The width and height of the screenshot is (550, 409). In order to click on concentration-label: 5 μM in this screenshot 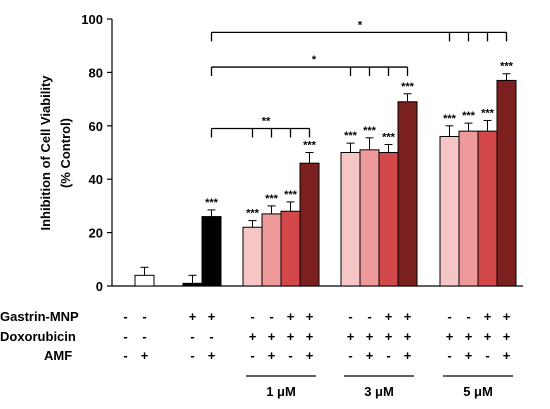, I will do `click(478, 391)`.